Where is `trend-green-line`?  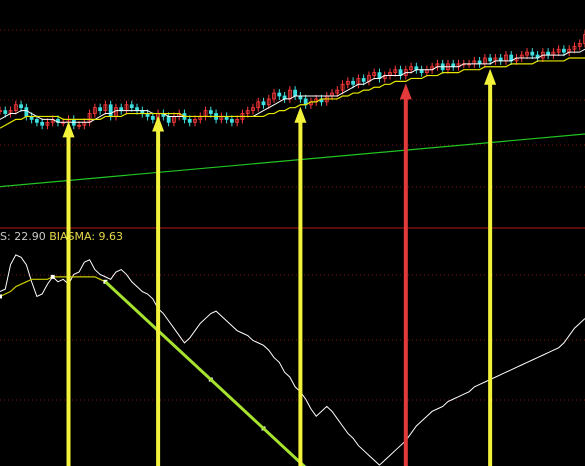 trend-green-line is located at coordinates (292, 160).